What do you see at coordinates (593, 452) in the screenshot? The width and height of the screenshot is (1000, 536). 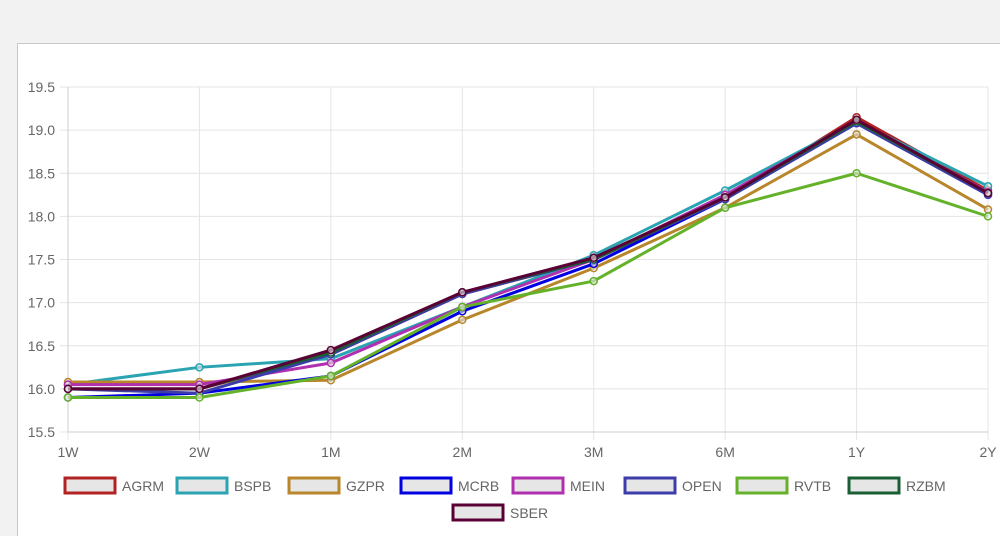 I see `x-tick-label: 3M` at bounding box center [593, 452].